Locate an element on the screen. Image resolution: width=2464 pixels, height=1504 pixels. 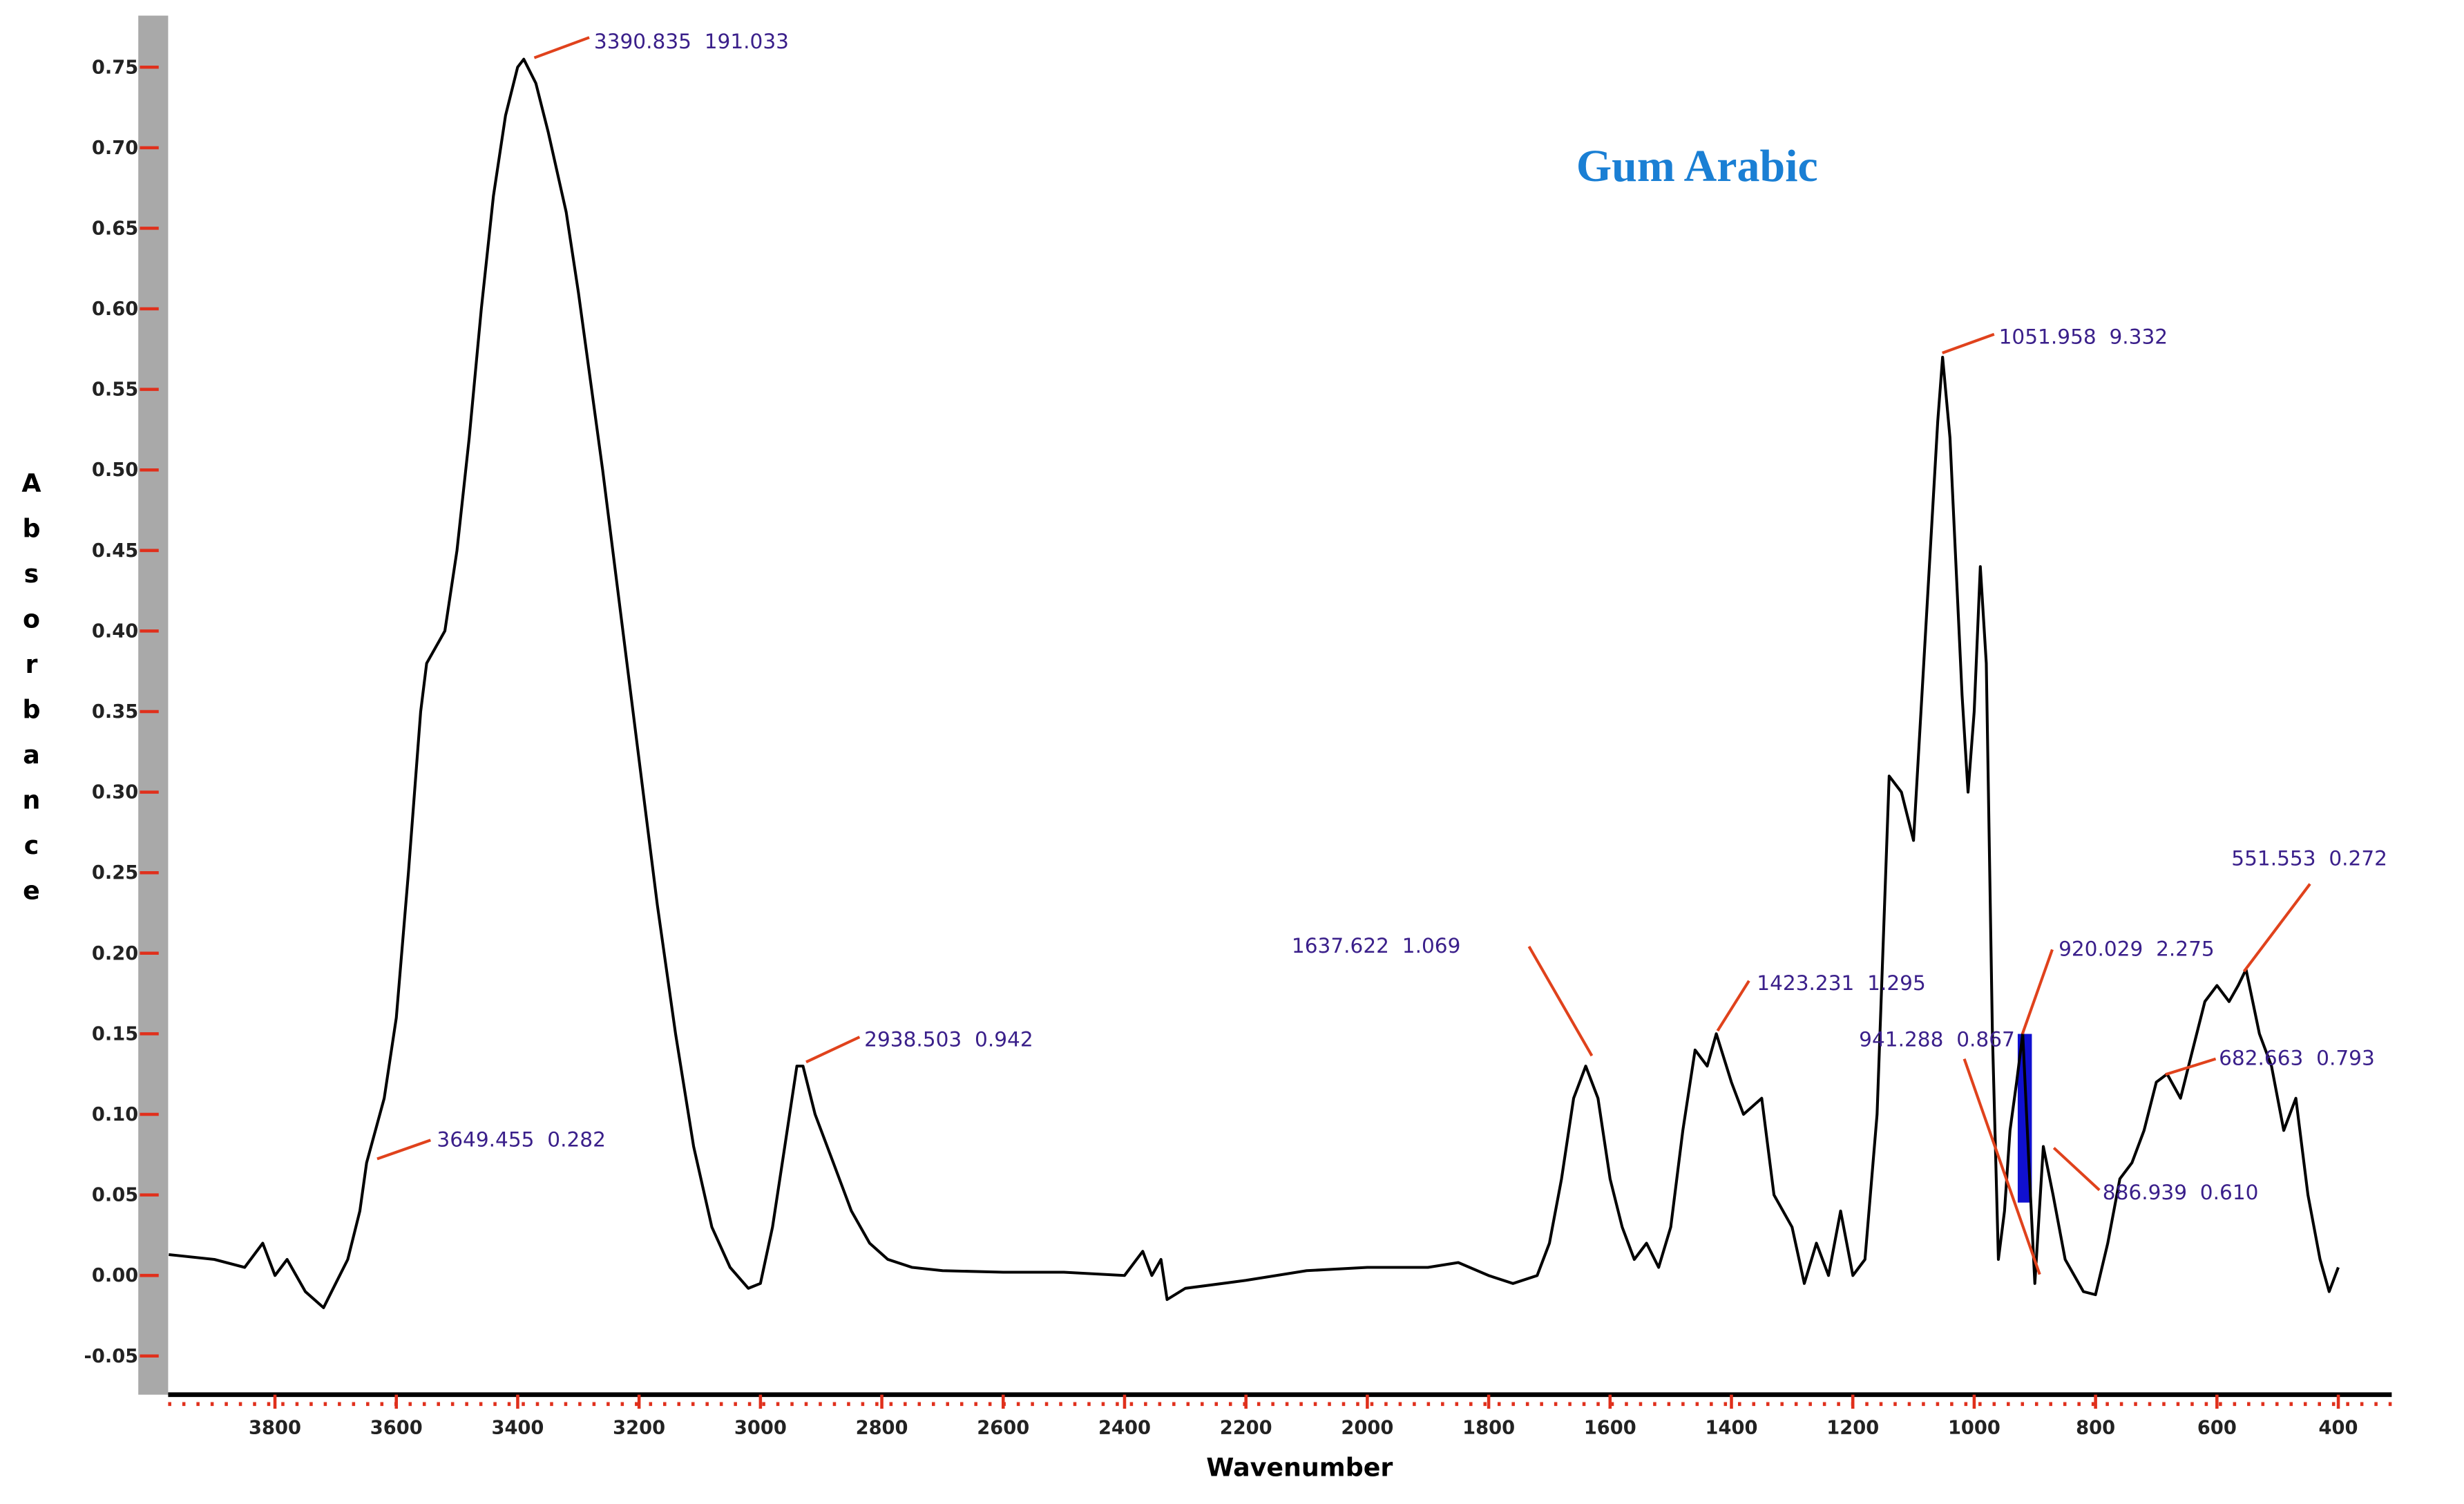
x-tick-label: 3000 is located at coordinates (760, 1427).